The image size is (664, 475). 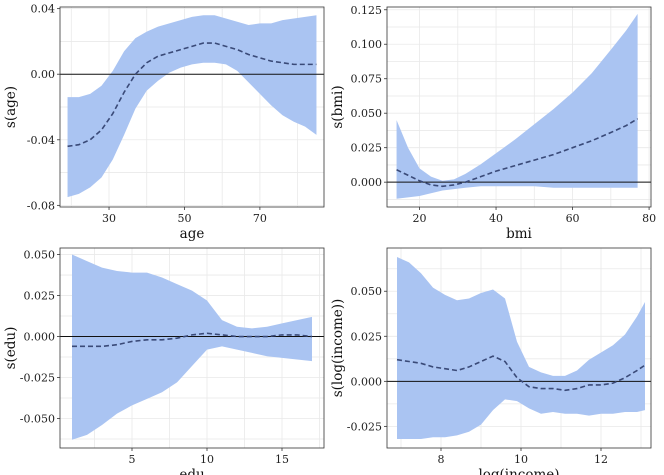 What do you see at coordinates (41, 205) in the screenshot?
I see `y-tick-label: -0.08` at bounding box center [41, 205].